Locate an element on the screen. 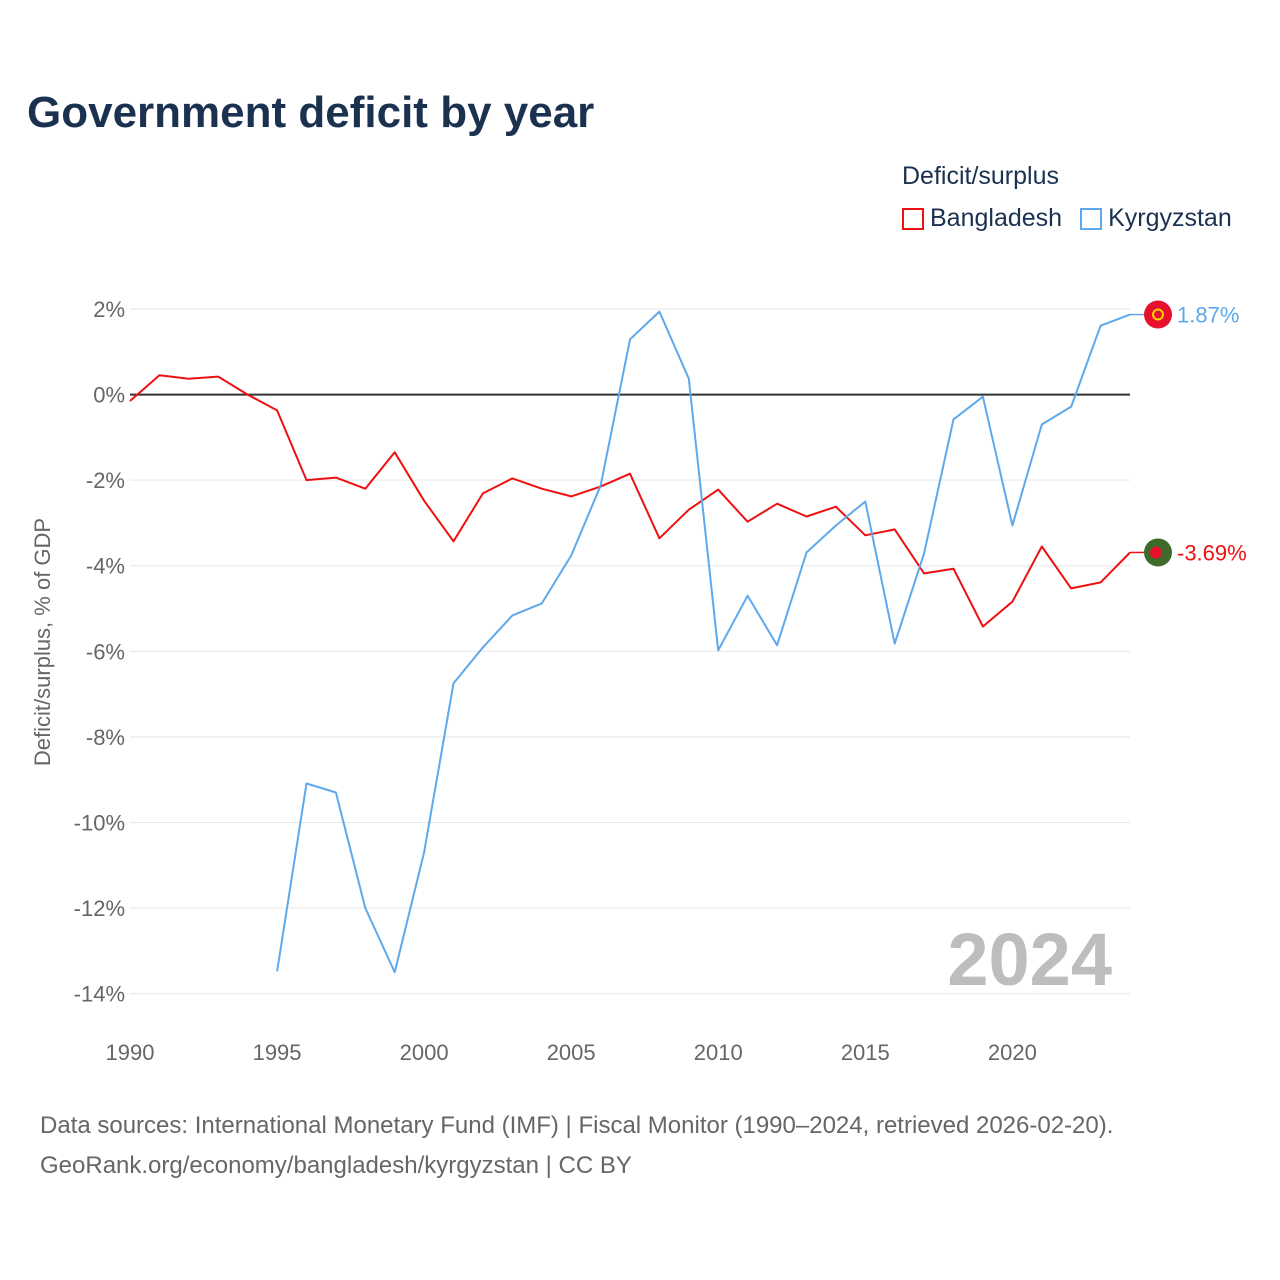 This screenshot has height=1280, width=1280. legend-swatch-bangladesh is located at coordinates (913, 218).